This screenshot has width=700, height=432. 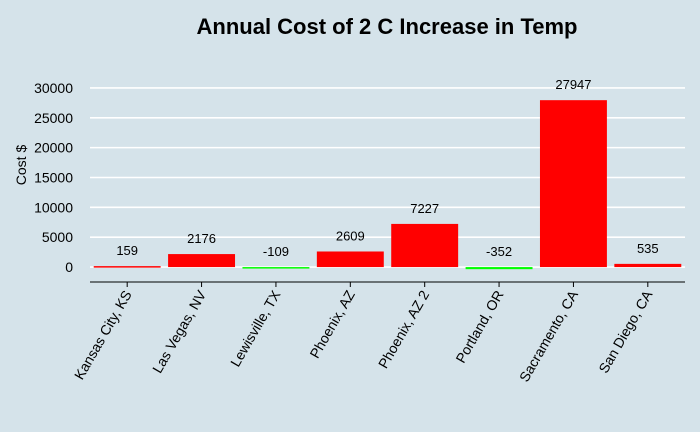 I want to click on x-tick-label: Sacramento, CA, so click(x=549, y=336).